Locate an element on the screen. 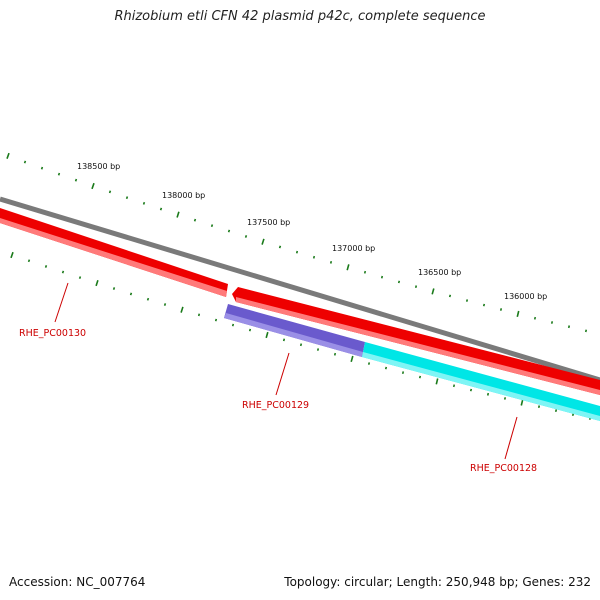  accession-text: Accession: NC_007764 is located at coordinates (77, 582).